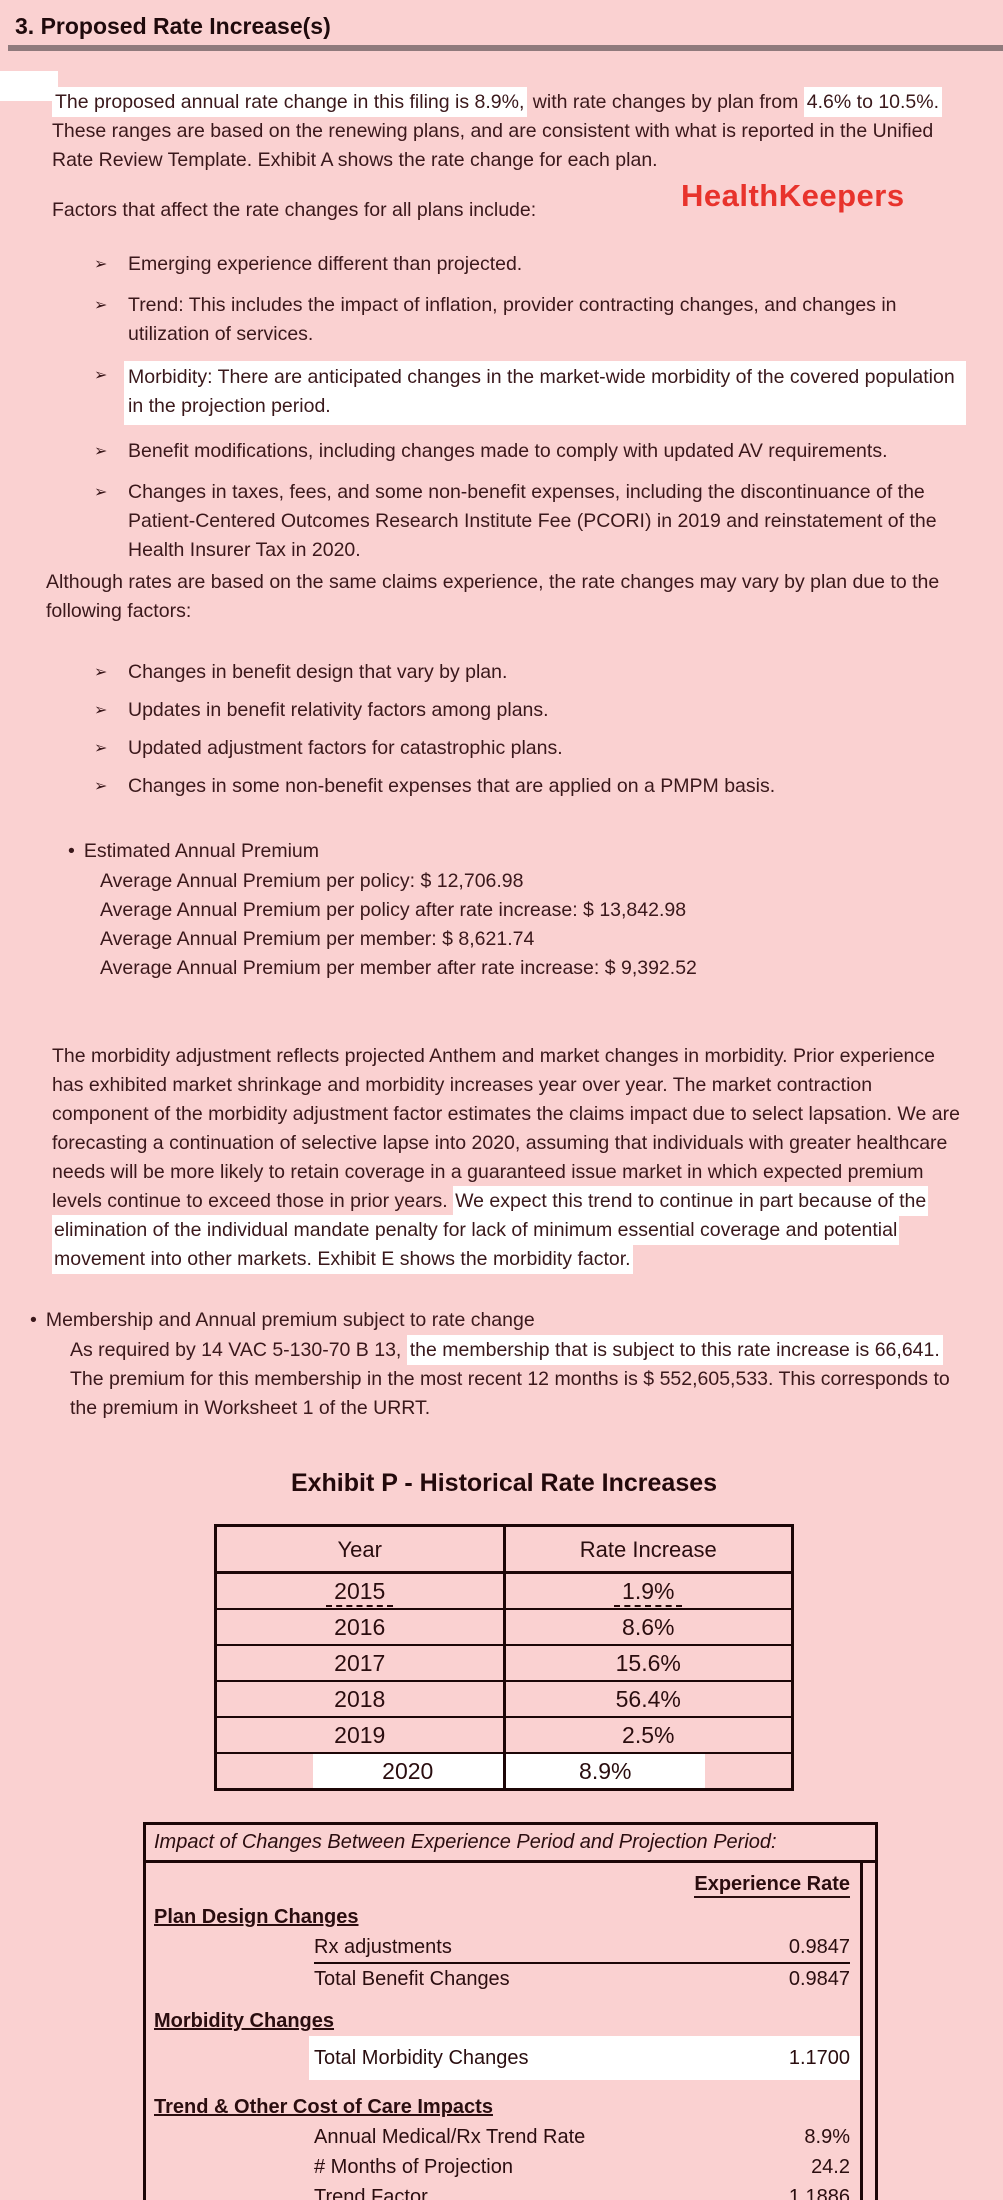  Describe the element at coordinates (413, 2167) in the screenshot. I see `row-label: # Months of Projection` at that location.